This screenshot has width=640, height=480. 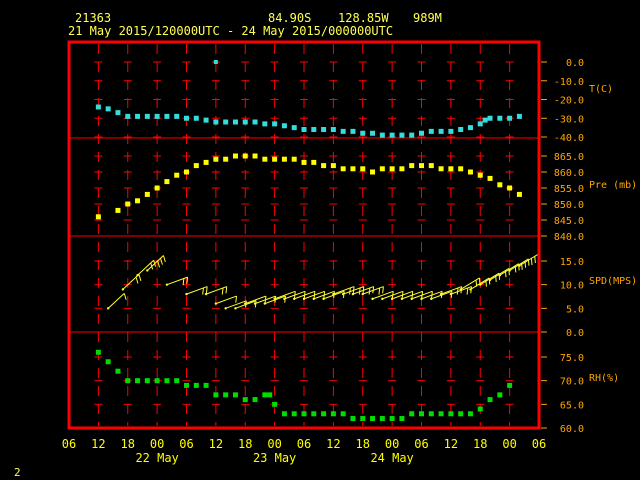 What do you see at coordinates (575, 309) in the screenshot?
I see `y-tick-label: 5.0` at bounding box center [575, 309].